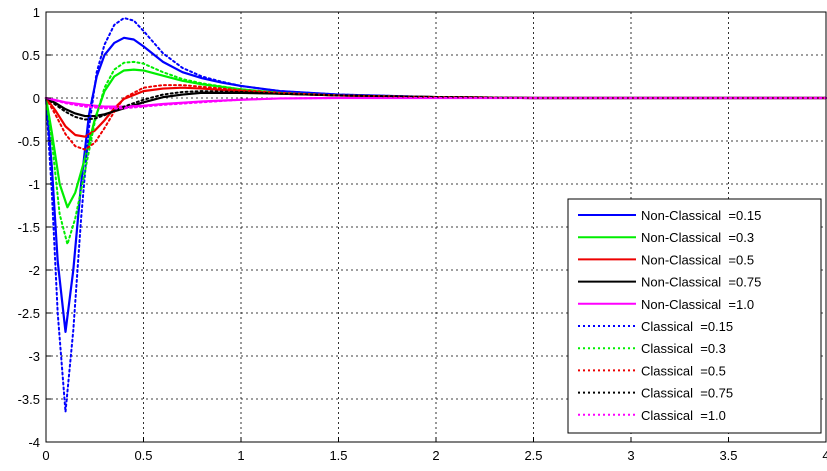 Image resolution: width=827 pixels, height=471 pixels. I want to click on x-tick-label: 3.5, so click(728, 455).